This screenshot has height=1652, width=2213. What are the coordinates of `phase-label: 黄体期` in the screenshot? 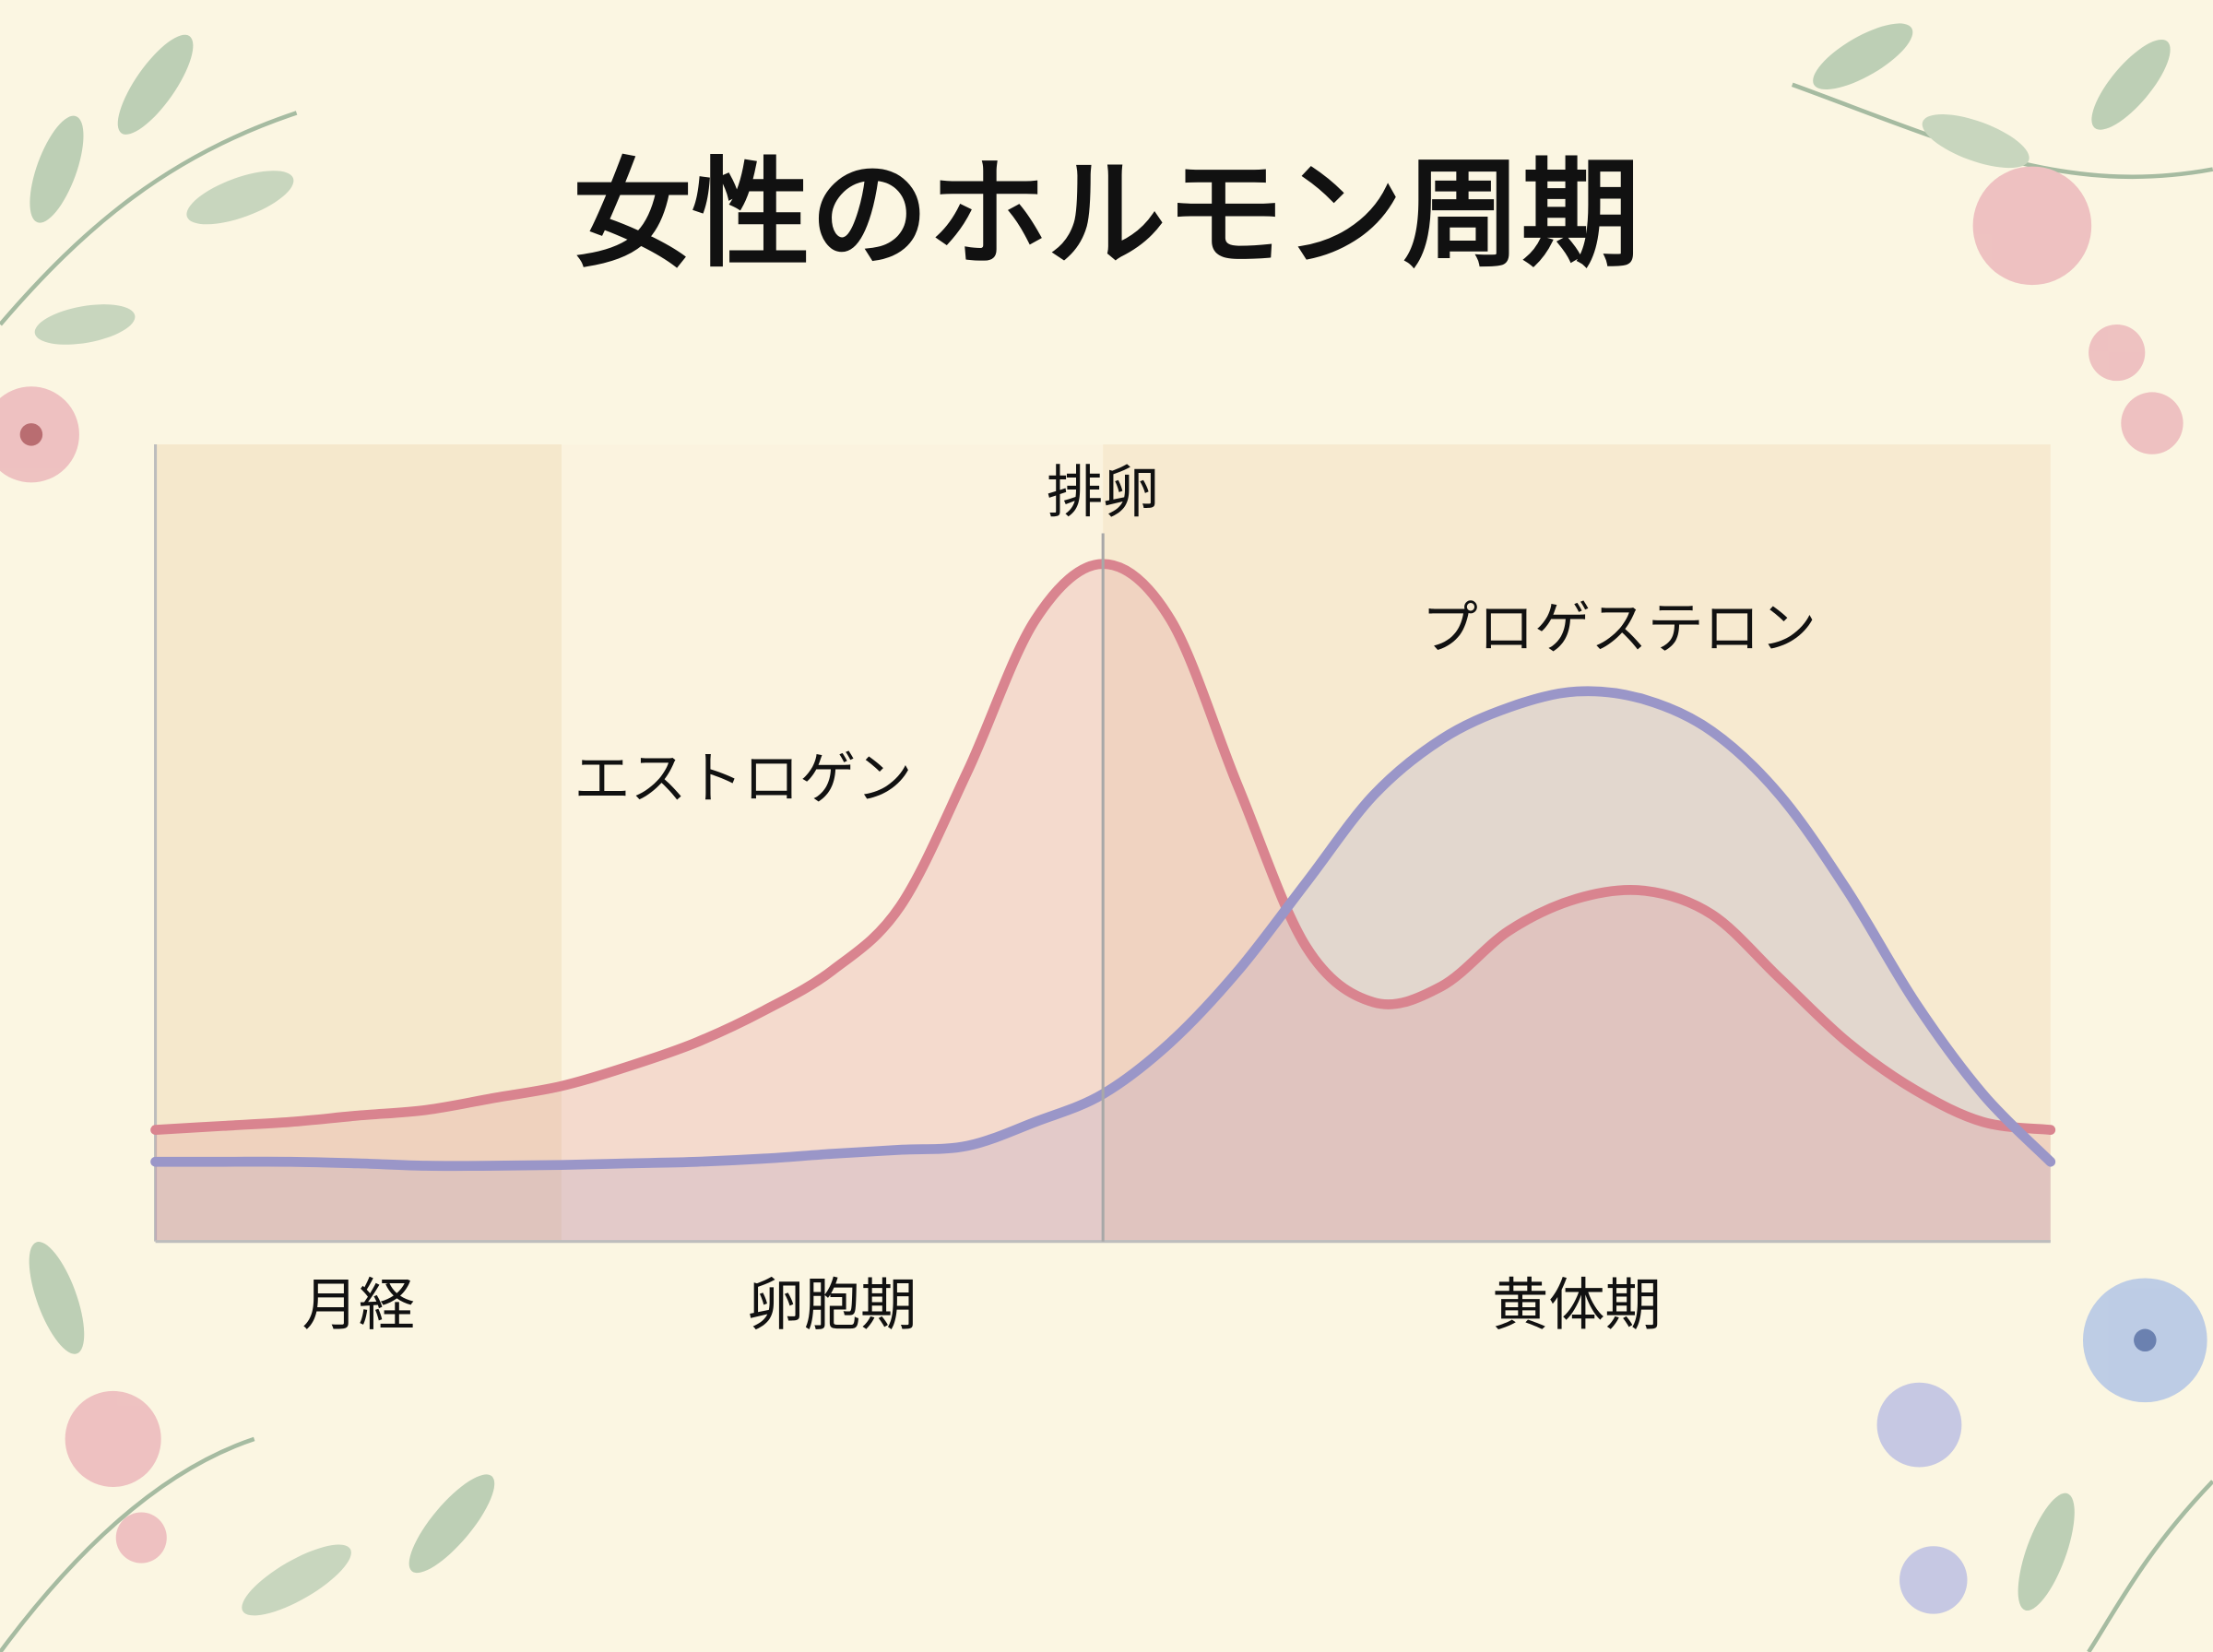 It's located at (1577, 1306).